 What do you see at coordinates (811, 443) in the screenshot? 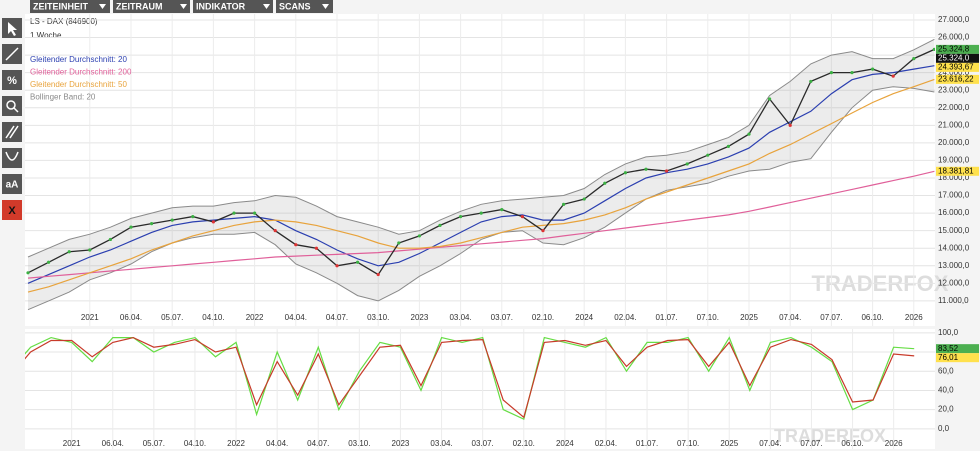
I see `x-tick-label: 07.07.` at bounding box center [811, 443].